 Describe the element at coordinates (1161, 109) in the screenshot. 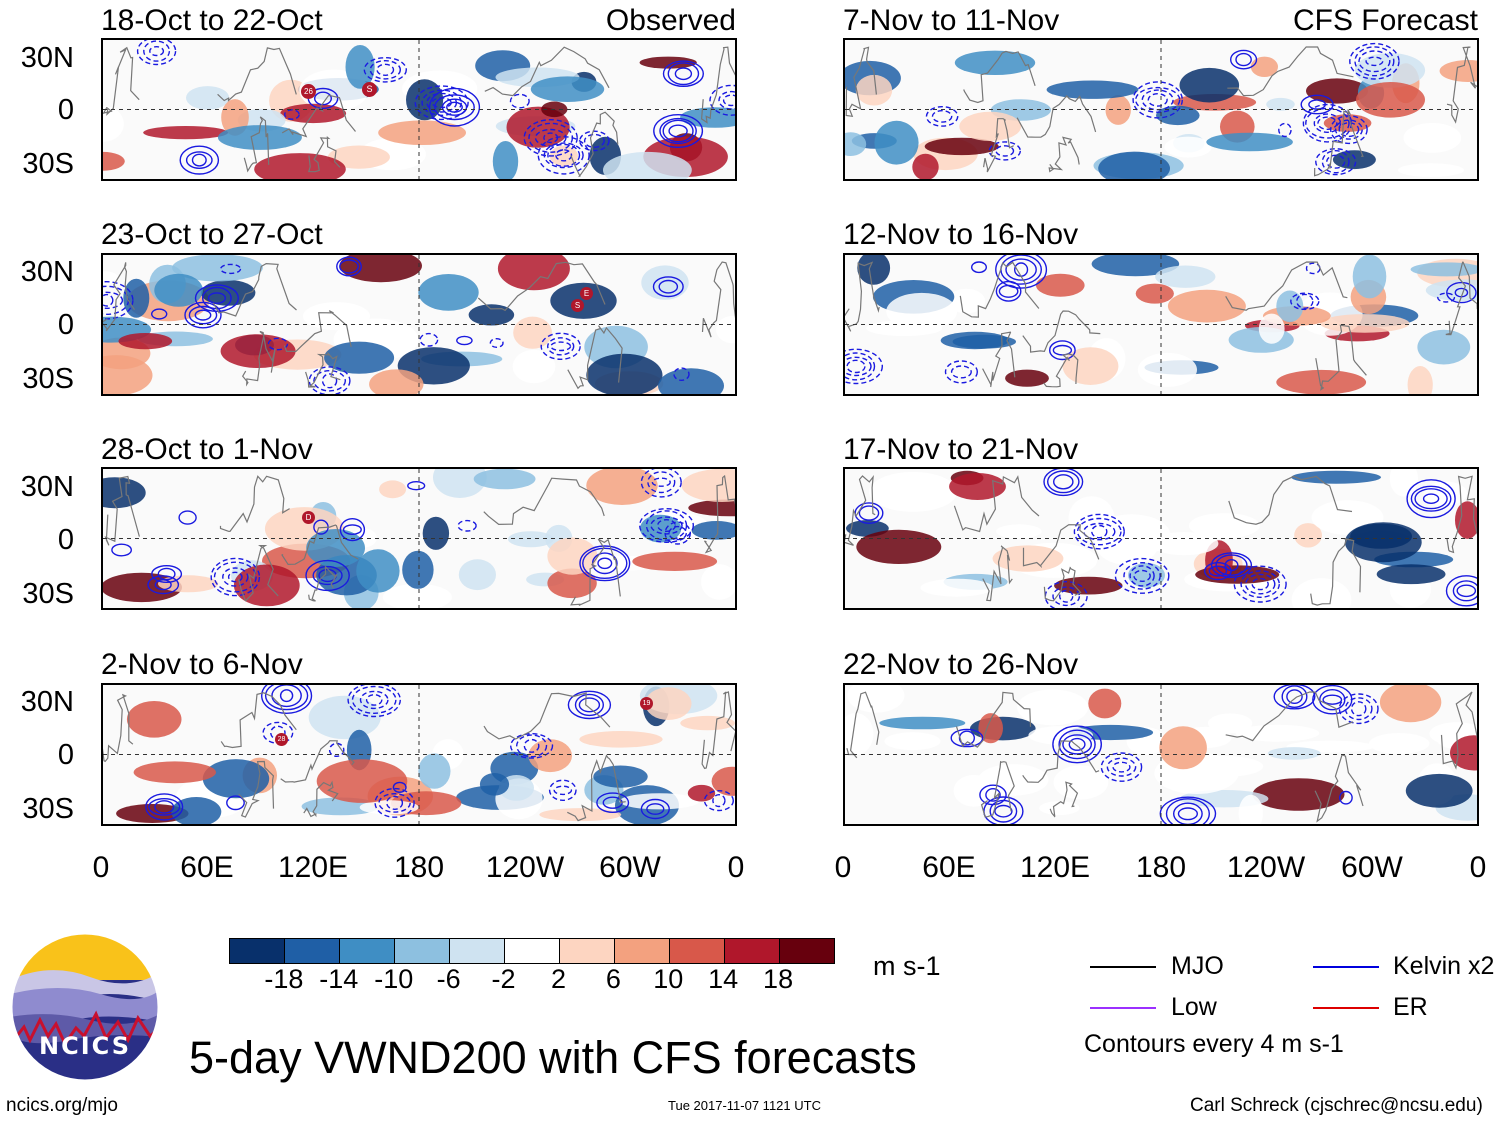

I see `heatmap-svg` at that location.